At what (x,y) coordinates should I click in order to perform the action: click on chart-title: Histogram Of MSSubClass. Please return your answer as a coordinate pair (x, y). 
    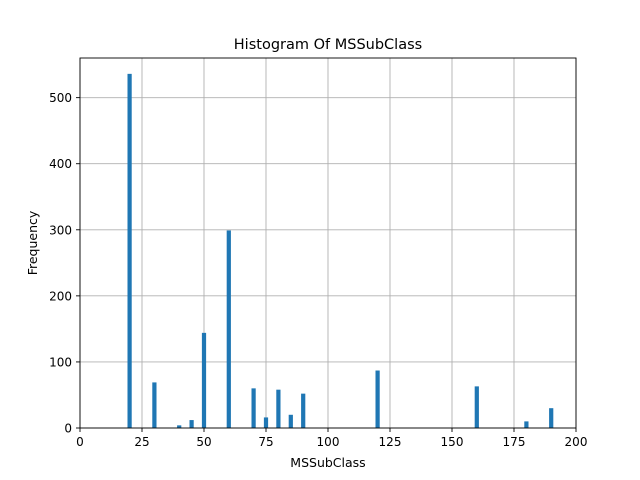
    Looking at the image, I should click on (328, 45).